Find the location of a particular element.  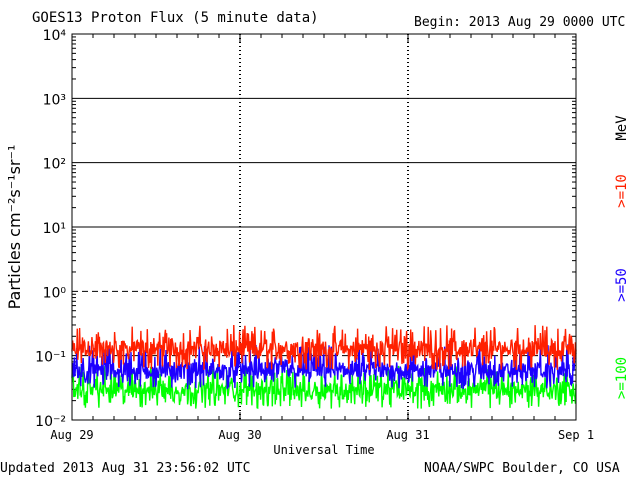

x-tick-label: Aug 29 is located at coordinates (71, 435).